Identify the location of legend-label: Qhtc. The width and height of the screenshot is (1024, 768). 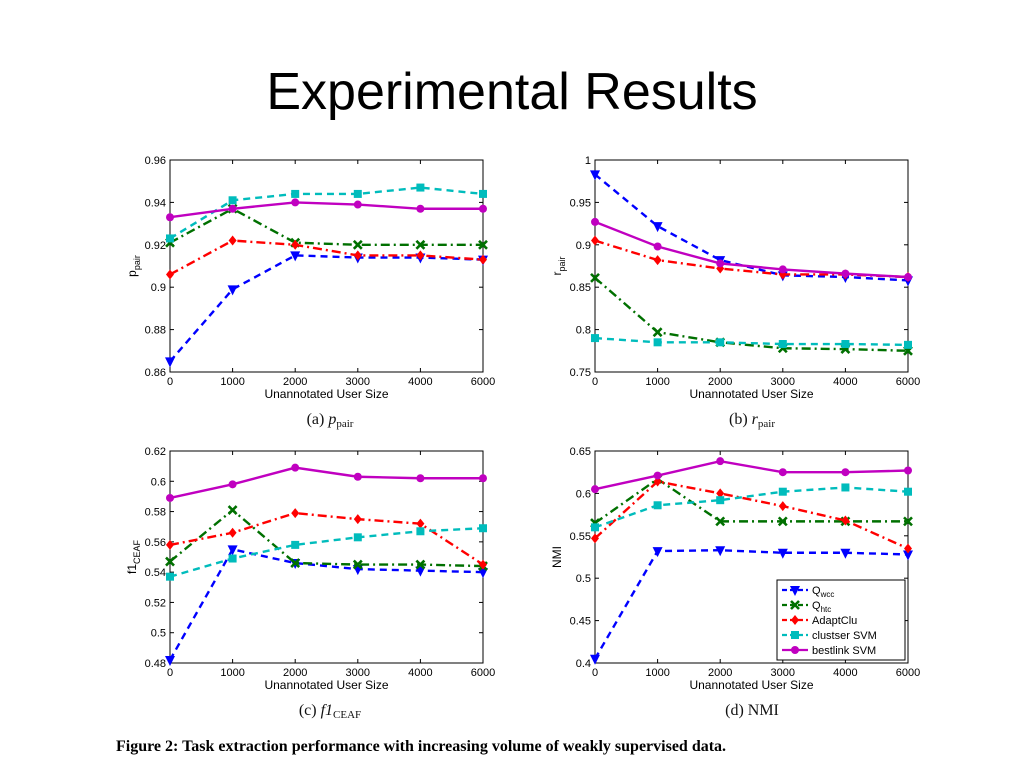
(821, 607).